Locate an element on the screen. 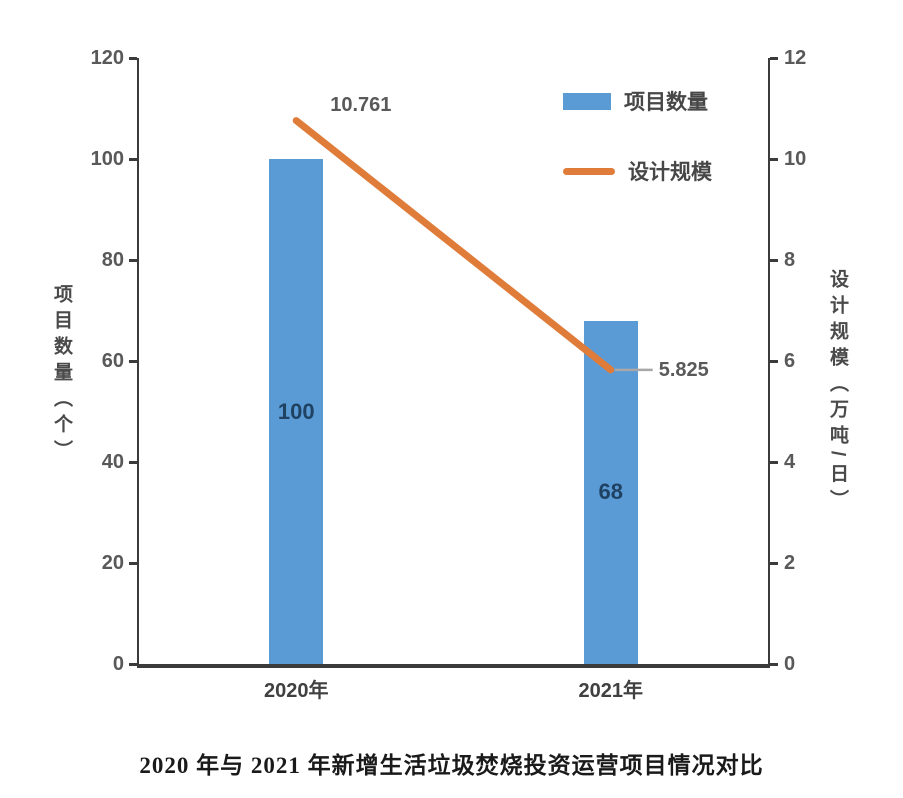 This screenshot has width=903, height=798. right-axis-tick-label: 0 is located at coordinates (790, 664).